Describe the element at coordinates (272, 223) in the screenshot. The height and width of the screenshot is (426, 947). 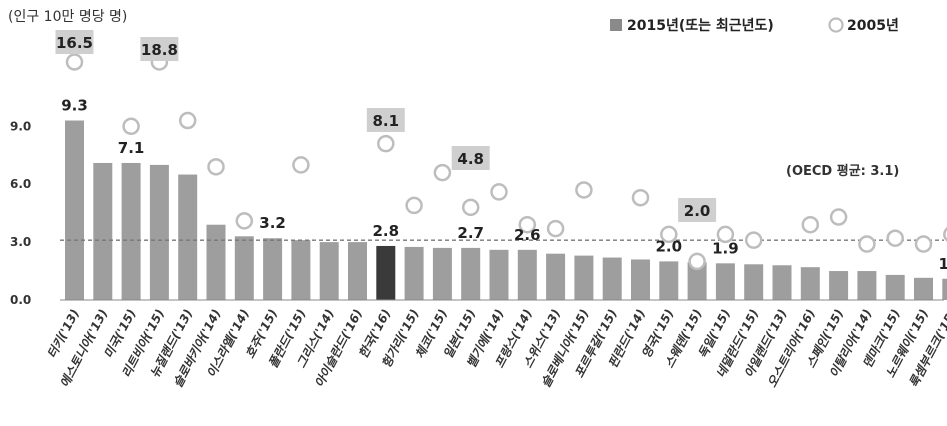
I see `bar-data-label: 3.2` at that location.